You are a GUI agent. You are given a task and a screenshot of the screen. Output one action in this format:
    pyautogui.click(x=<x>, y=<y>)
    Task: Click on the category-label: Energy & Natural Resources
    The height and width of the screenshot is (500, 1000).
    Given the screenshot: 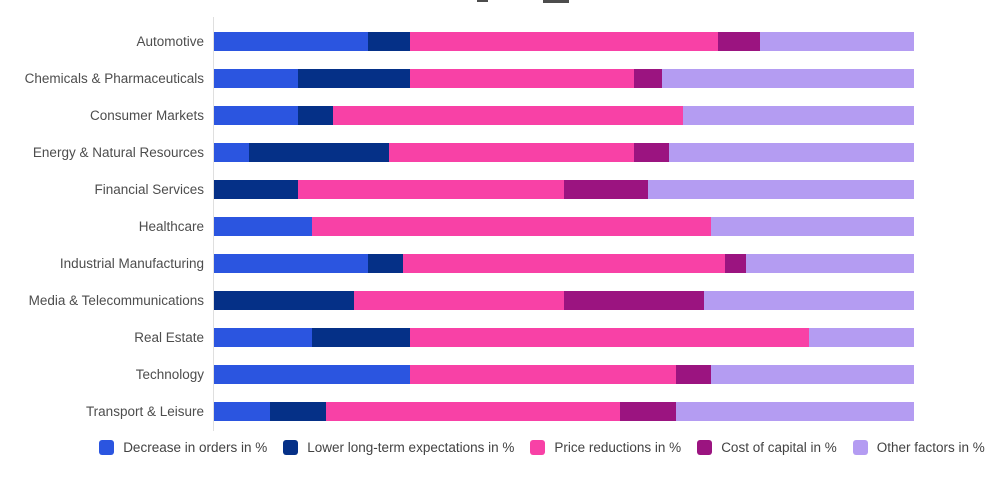 What is the action you would take?
    pyautogui.click(x=118, y=152)
    